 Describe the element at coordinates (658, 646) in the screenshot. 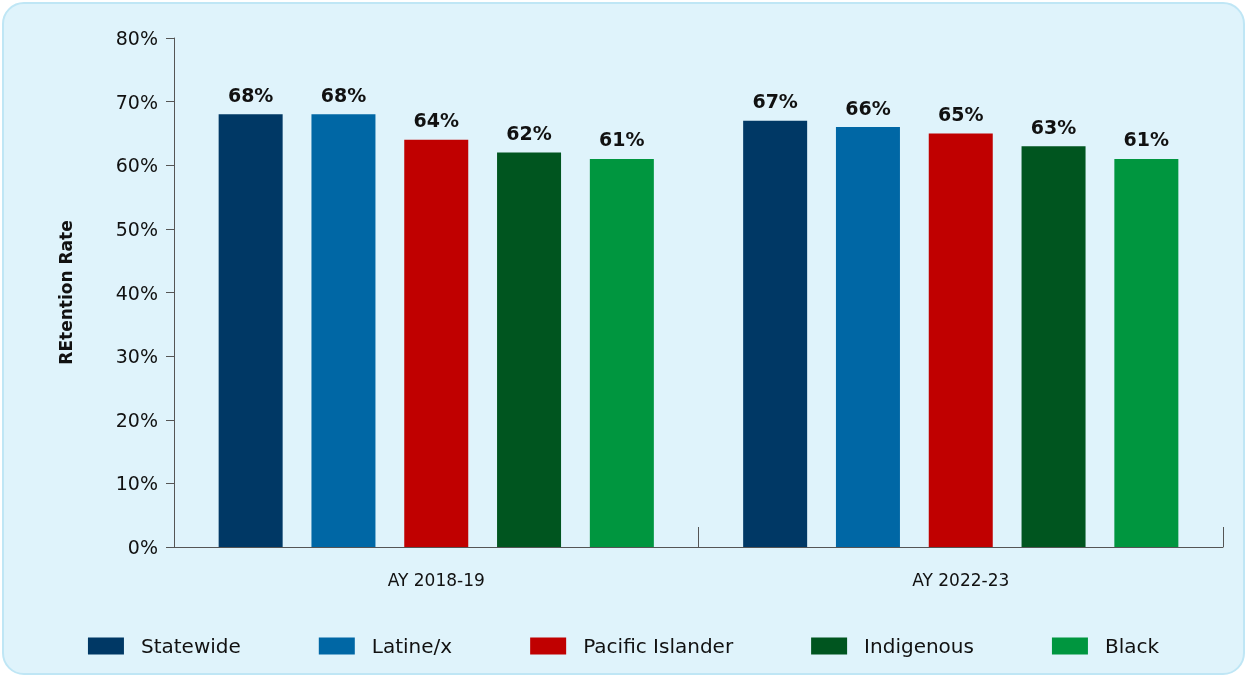

I see `legend-label: Pacific Islander` at that location.